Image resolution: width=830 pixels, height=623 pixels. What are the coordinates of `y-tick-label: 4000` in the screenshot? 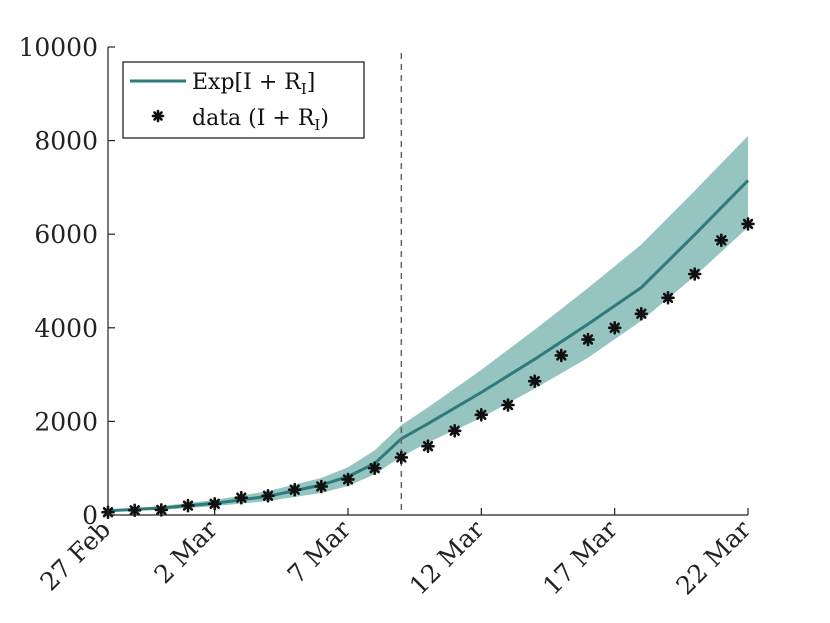 It's located at (66, 328).